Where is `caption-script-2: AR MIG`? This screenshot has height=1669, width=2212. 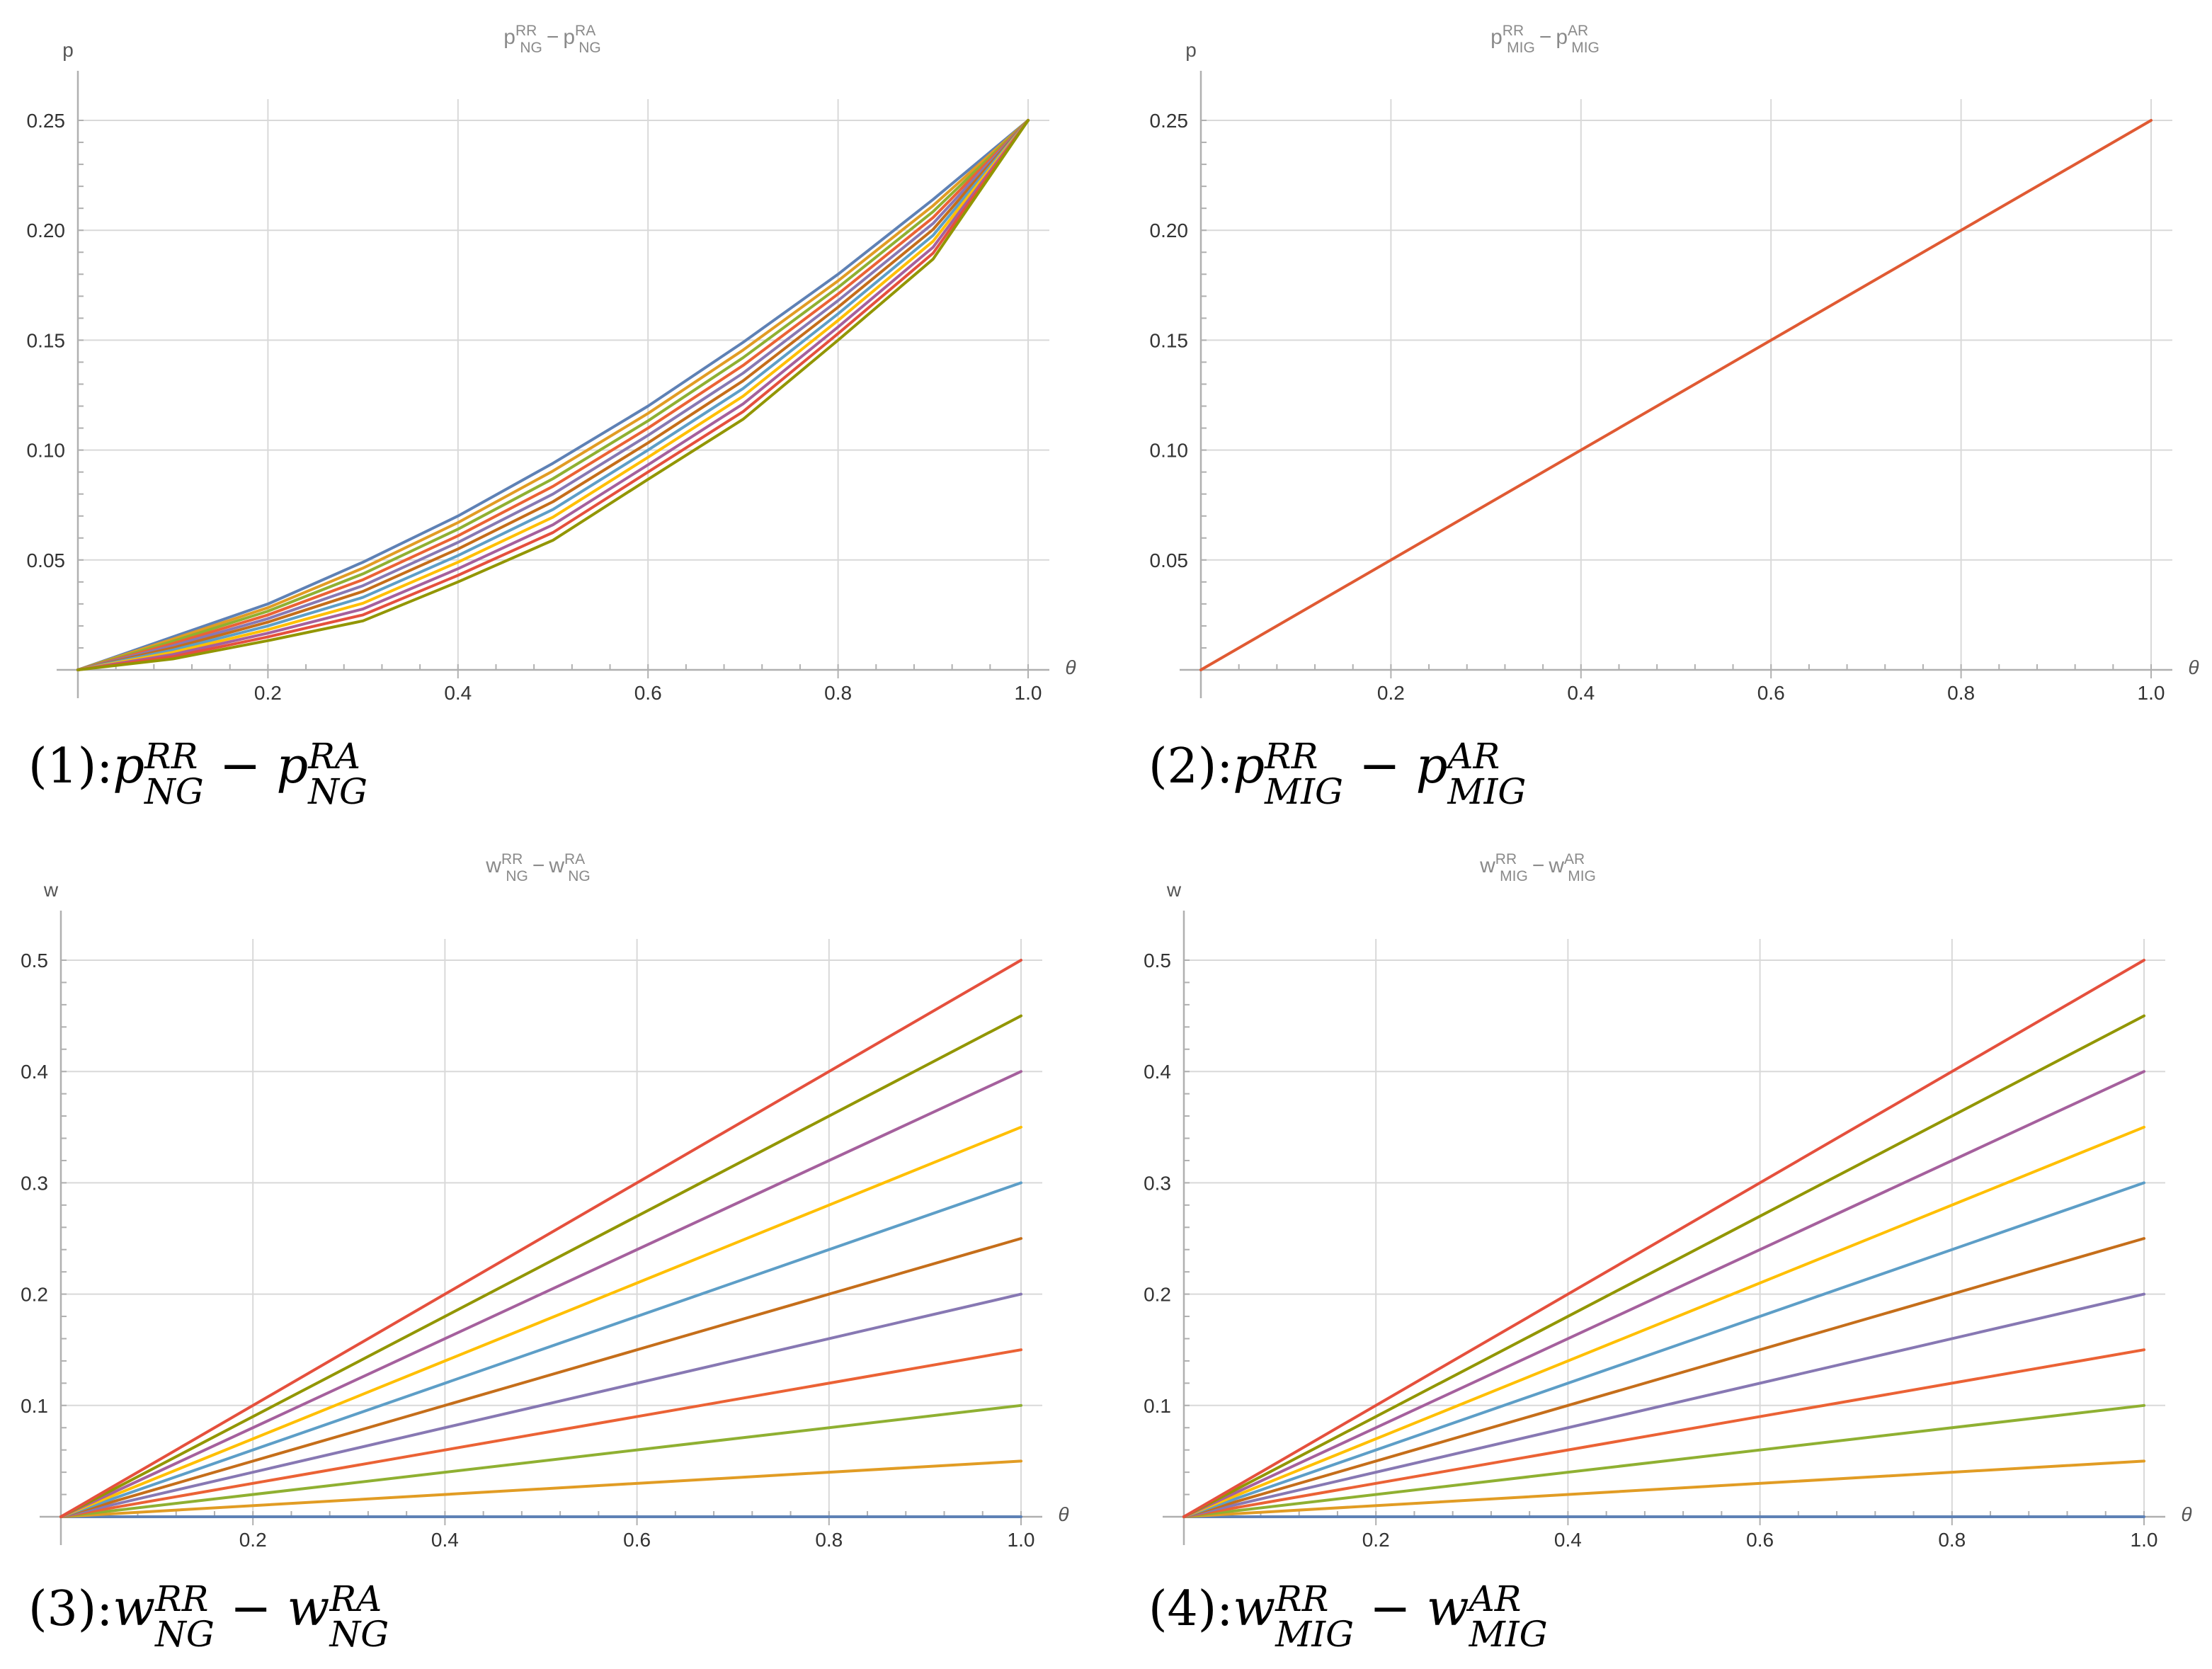 caption-script-2: AR MIG is located at coordinates (1509, 1616).